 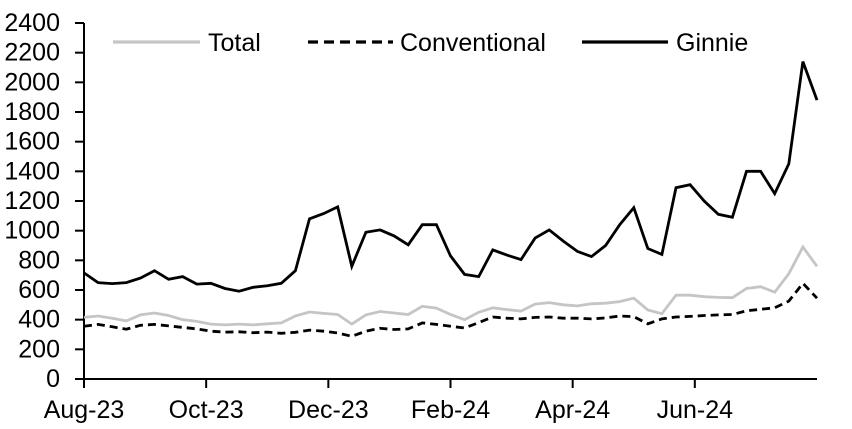 I want to click on y-tick-label: 2400, so click(x=32, y=23).